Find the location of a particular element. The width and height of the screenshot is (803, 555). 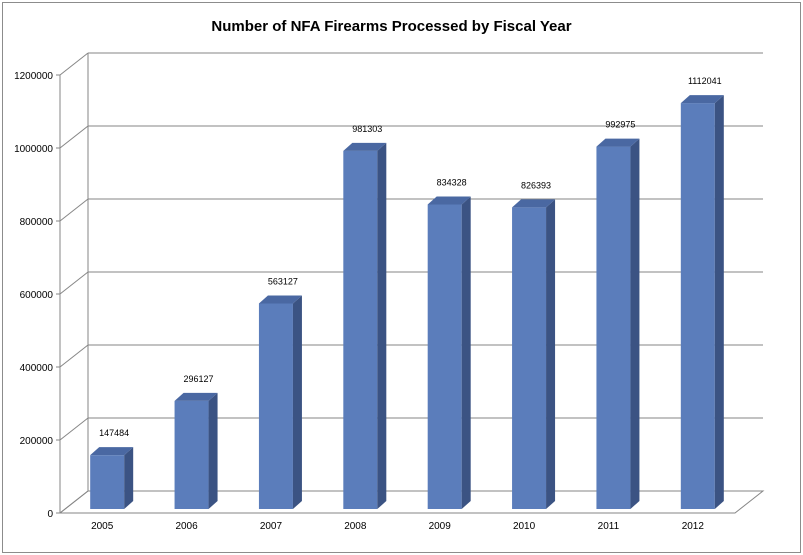

y-tick-label: 1200000 is located at coordinates (33, 76).